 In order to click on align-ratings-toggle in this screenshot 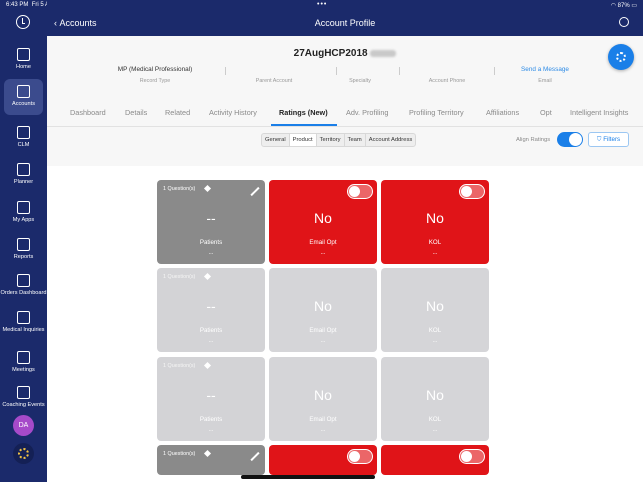, I will do `click(570, 139)`.